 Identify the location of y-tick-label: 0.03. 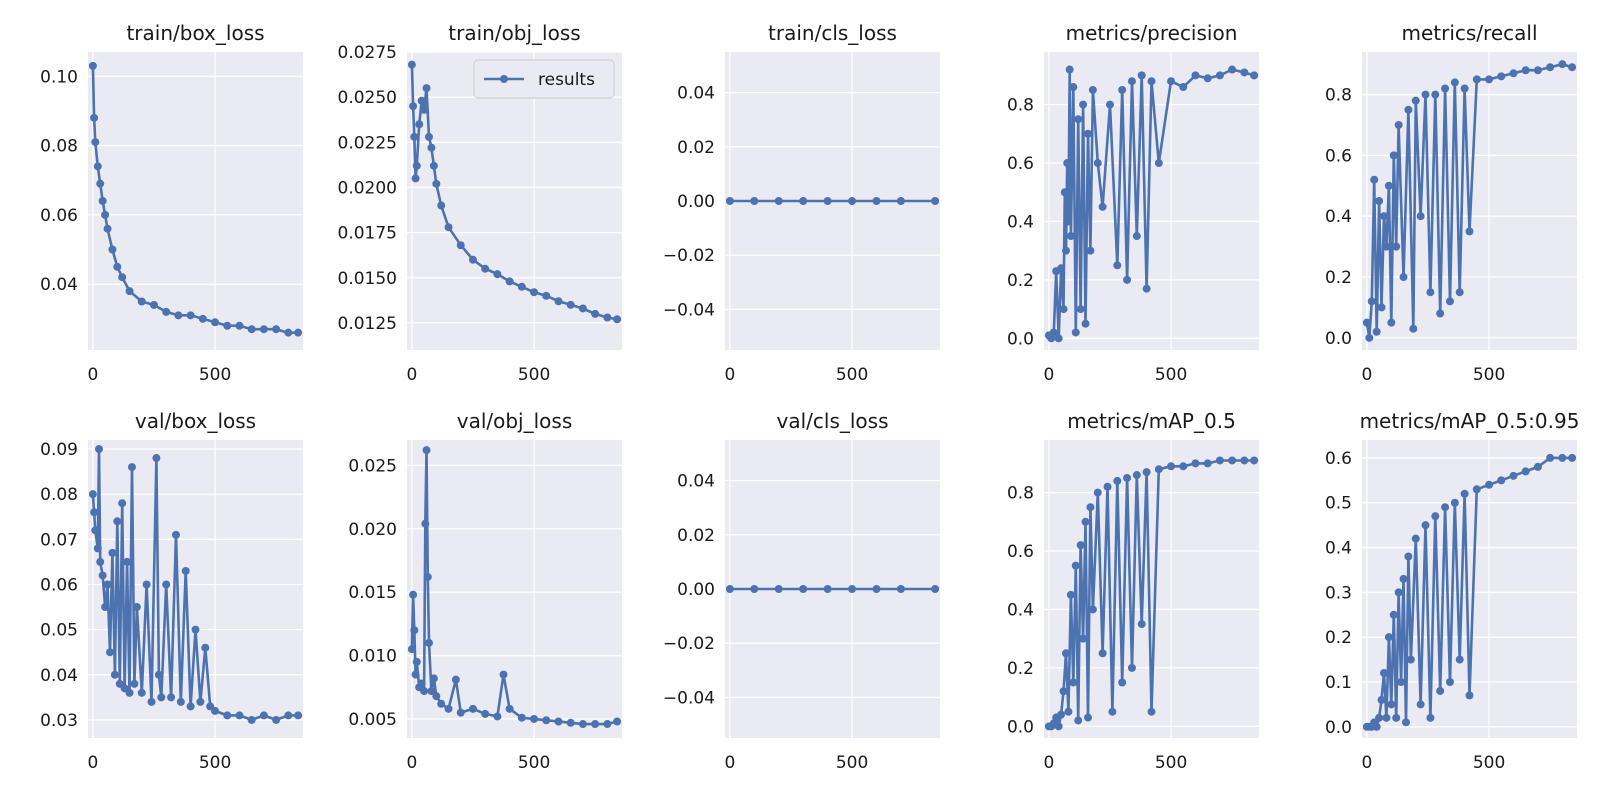
(59, 721).